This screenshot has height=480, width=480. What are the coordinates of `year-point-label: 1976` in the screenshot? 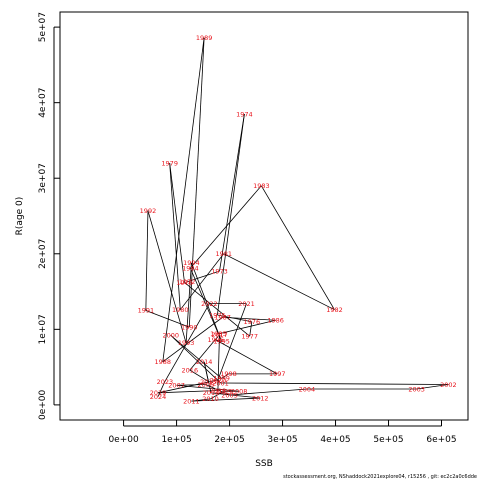 It's located at (252, 322).